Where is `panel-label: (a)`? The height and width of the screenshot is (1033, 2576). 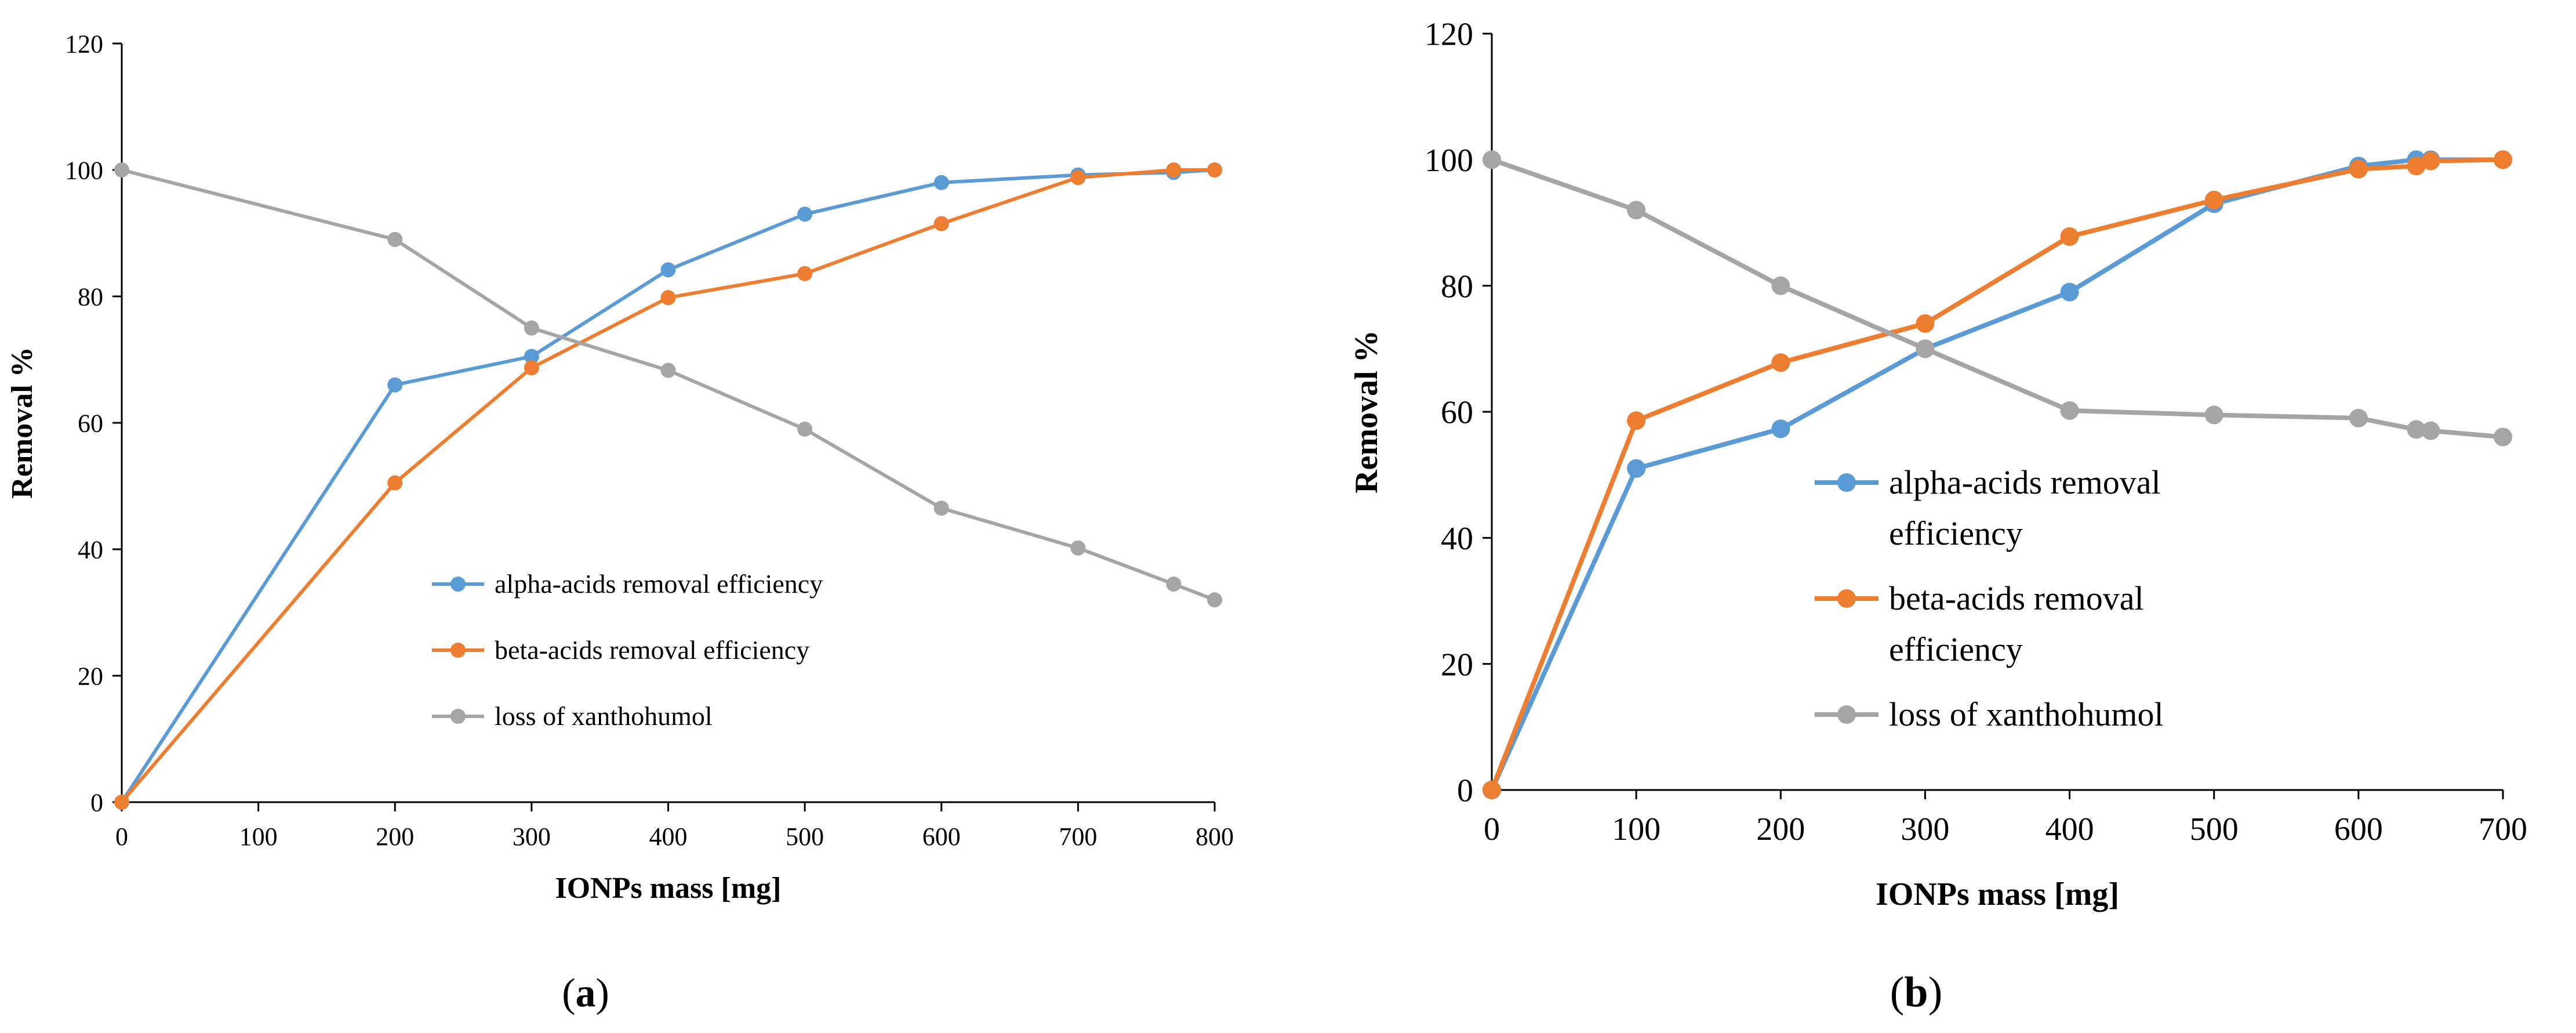 panel-label: (a) is located at coordinates (585, 993).